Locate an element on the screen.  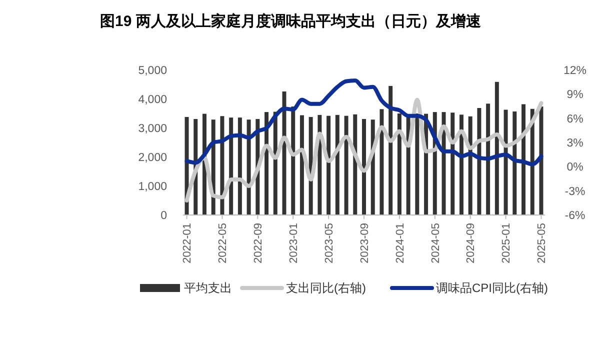
legend-label: 支出同比(右轴) is located at coordinates (326, 288).